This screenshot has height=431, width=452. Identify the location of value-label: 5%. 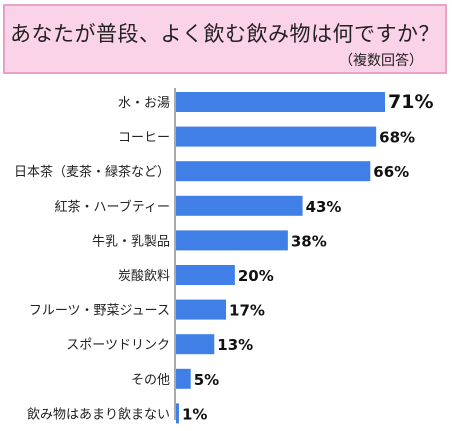
(206, 380).